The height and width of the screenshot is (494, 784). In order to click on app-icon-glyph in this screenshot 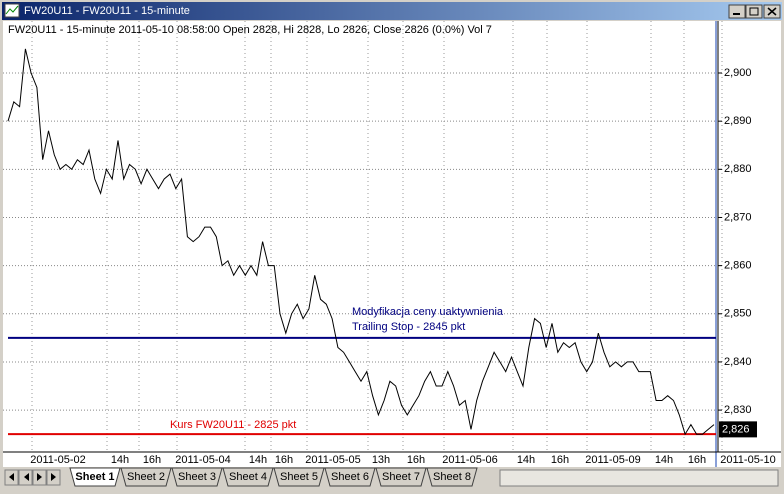, I will do `click(12, 10)`.